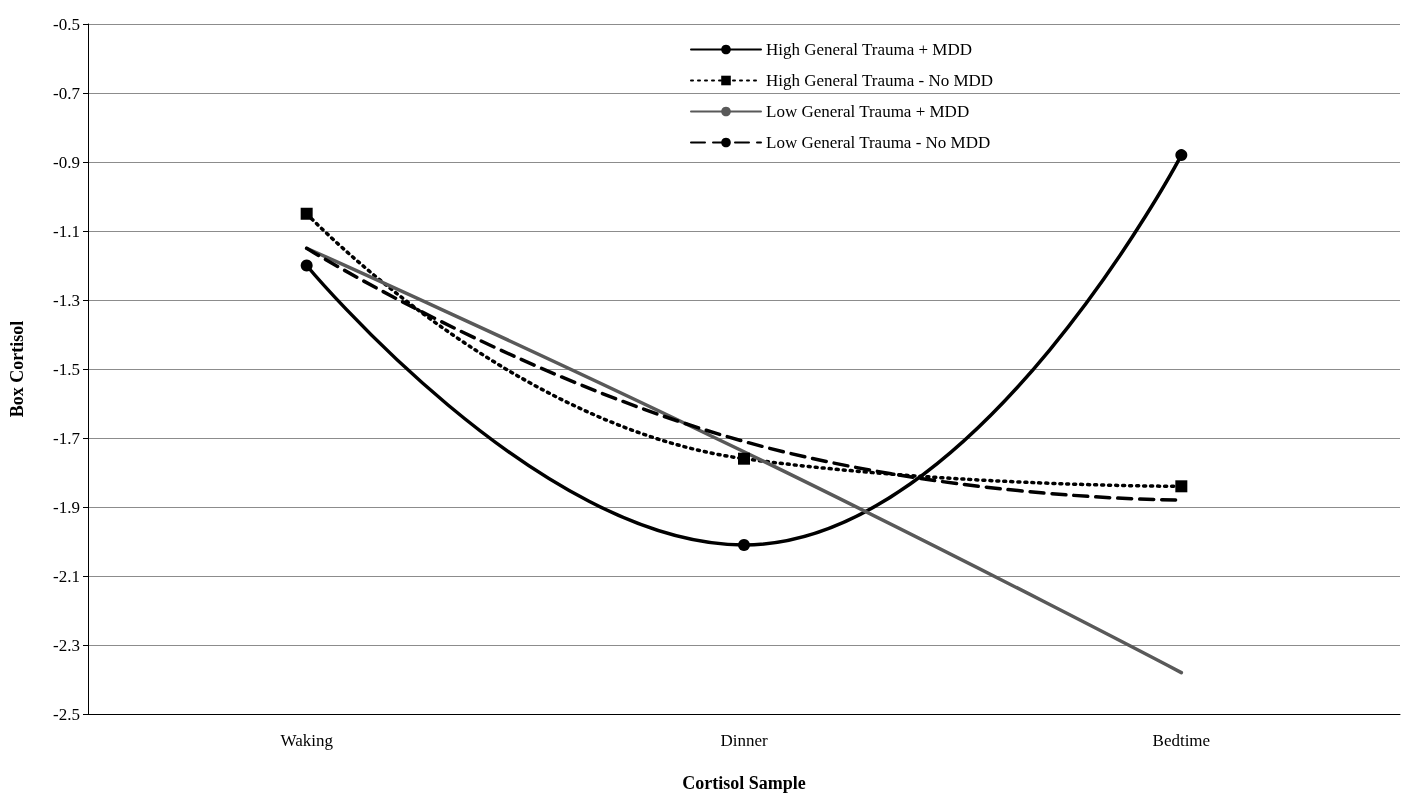 The image size is (1409, 805). Describe the element at coordinates (66, 162) in the screenshot. I see `y-tick-label: -0.9` at that location.